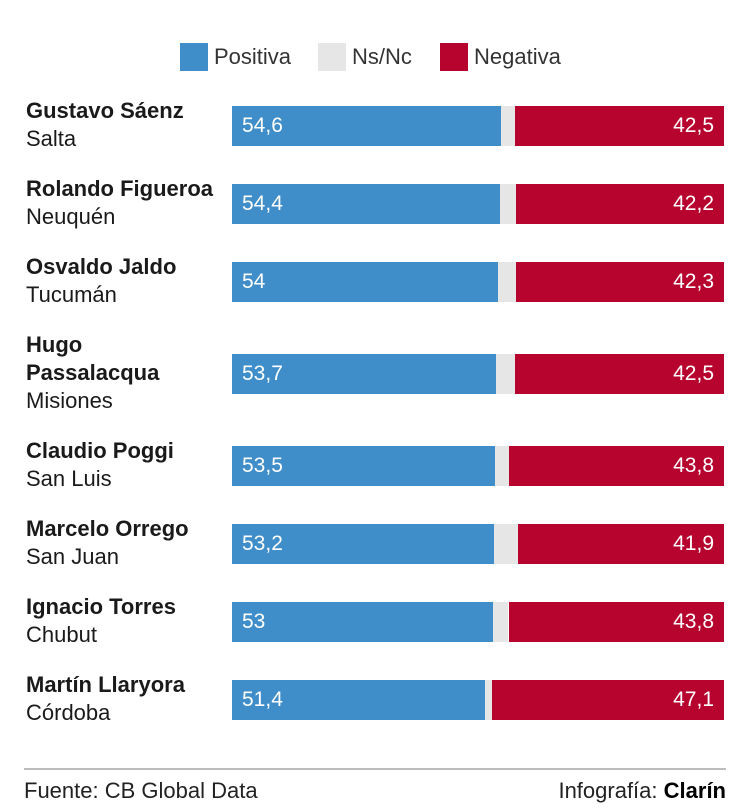 This screenshot has height=810, width=750. What do you see at coordinates (262, 465) in the screenshot?
I see `bar-label-positiva: 53,5` at bounding box center [262, 465].